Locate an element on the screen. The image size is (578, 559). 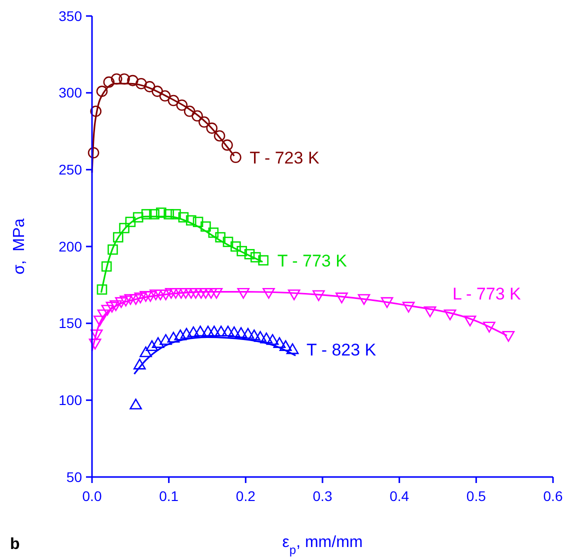
x-tick-label: 0.5 is located at coordinates (476, 496).